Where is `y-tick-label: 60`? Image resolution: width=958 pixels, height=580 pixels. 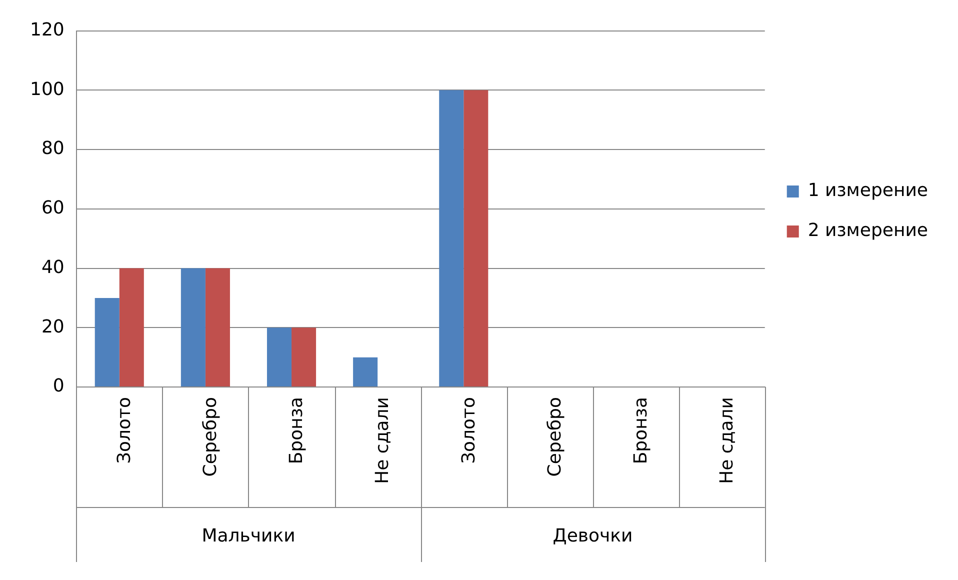
y-tick-label: 60 is located at coordinates (52, 208).